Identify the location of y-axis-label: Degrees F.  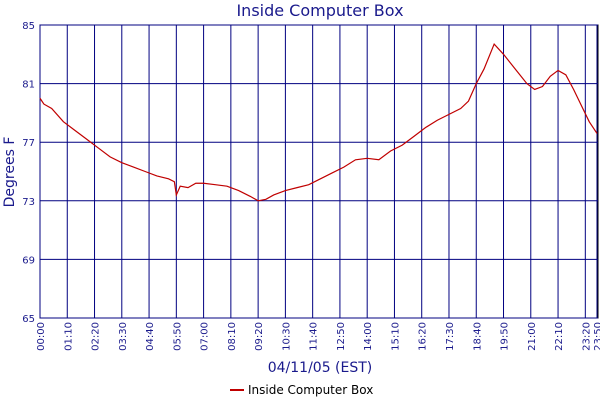
(10, 172).